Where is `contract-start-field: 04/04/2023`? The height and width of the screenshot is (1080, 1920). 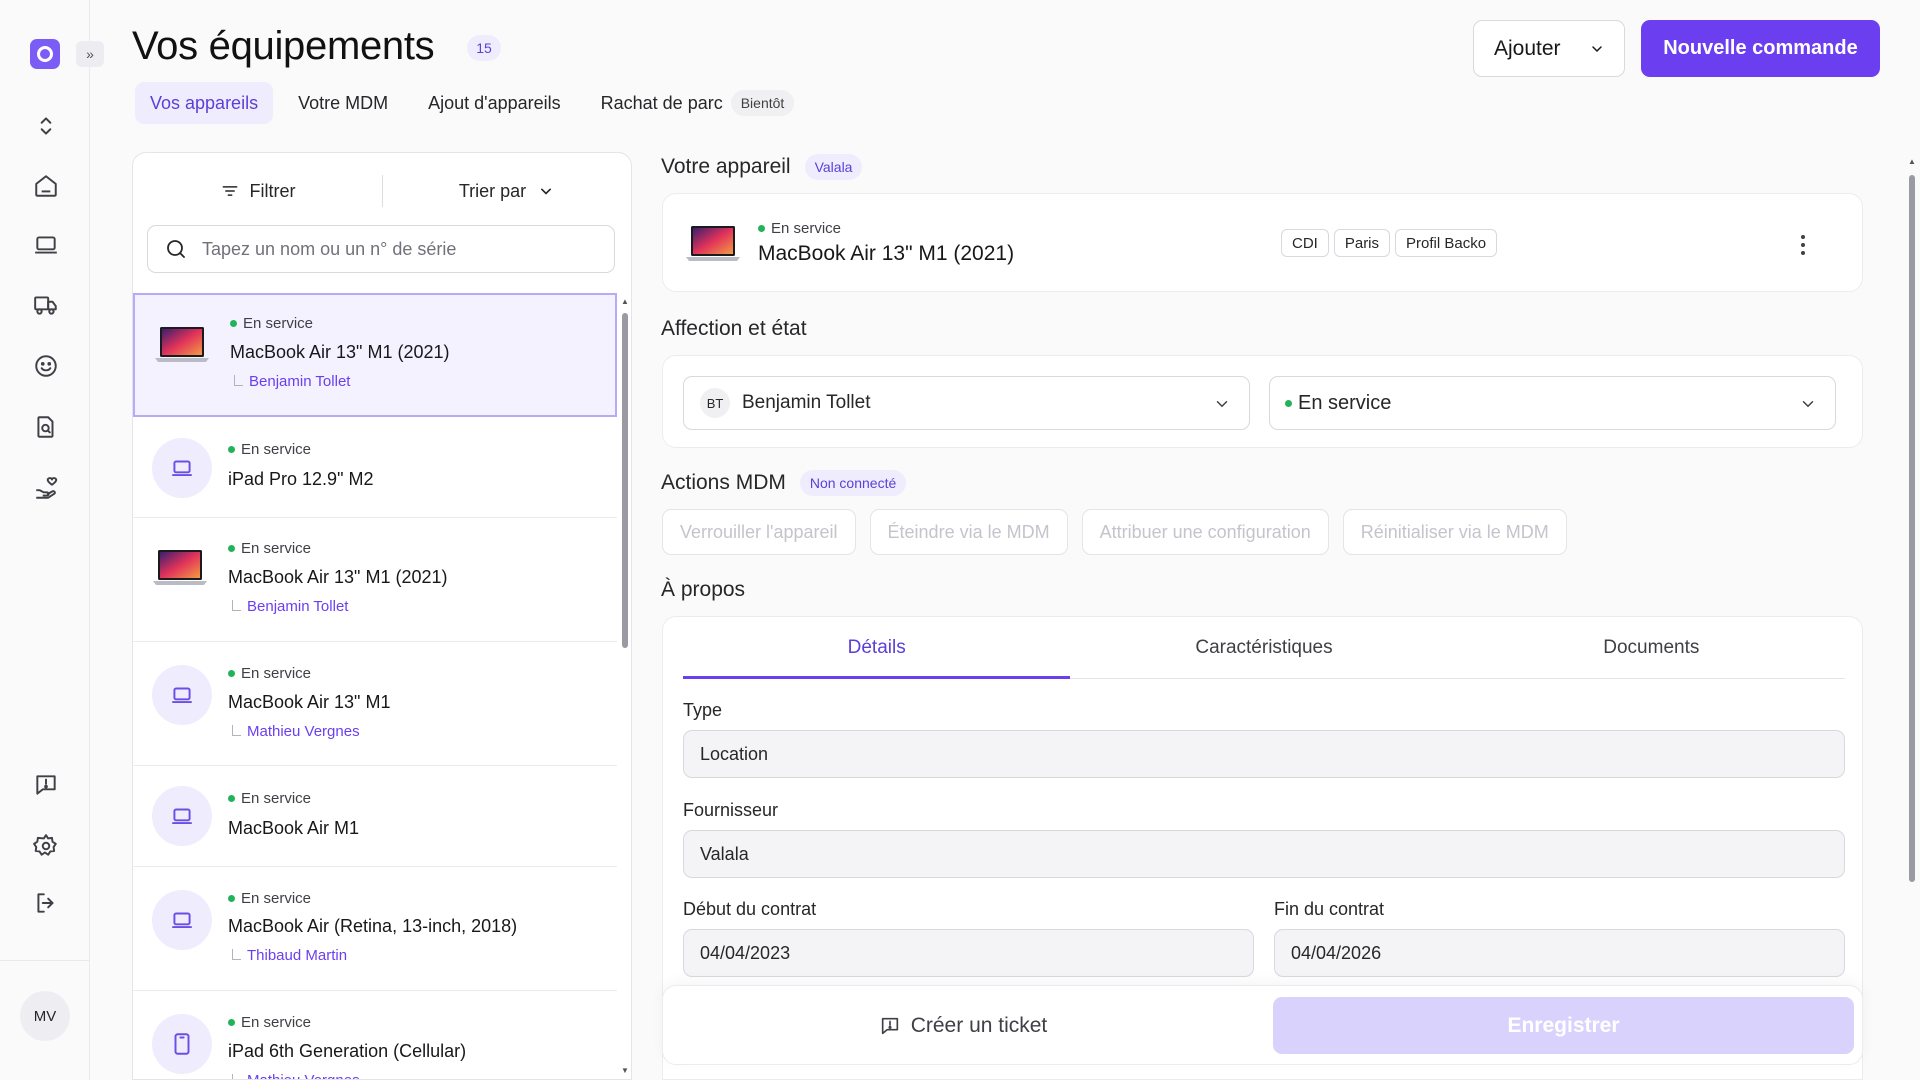 contract-start-field: 04/04/2023 is located at coordinates (968, 953).